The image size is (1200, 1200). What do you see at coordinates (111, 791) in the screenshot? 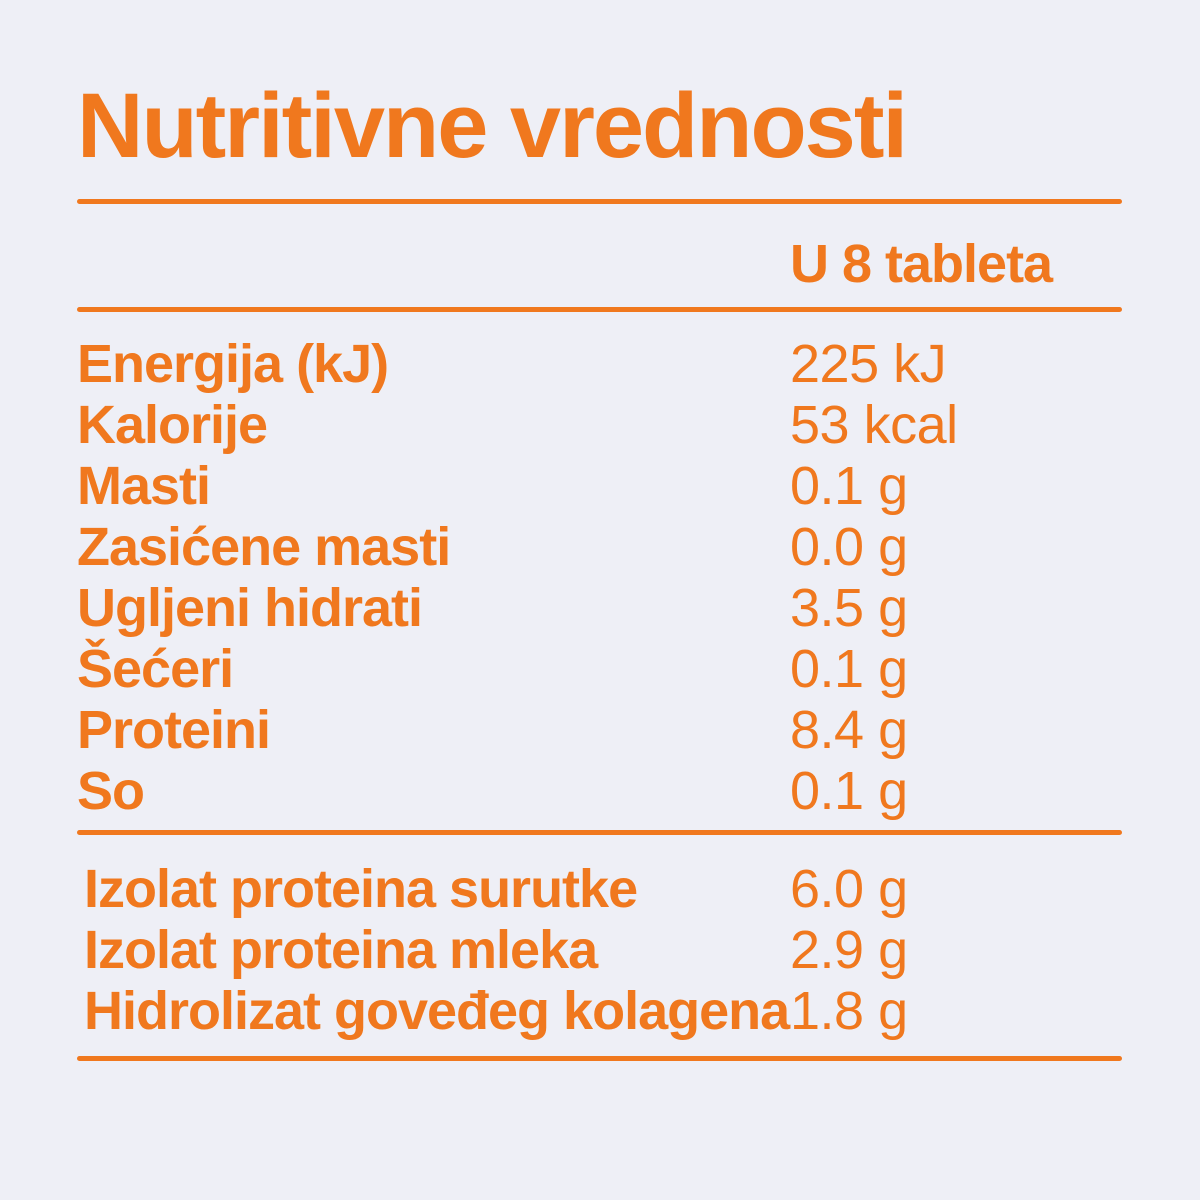
I see `nutrient-label: So` at bounding box center [111, 791].